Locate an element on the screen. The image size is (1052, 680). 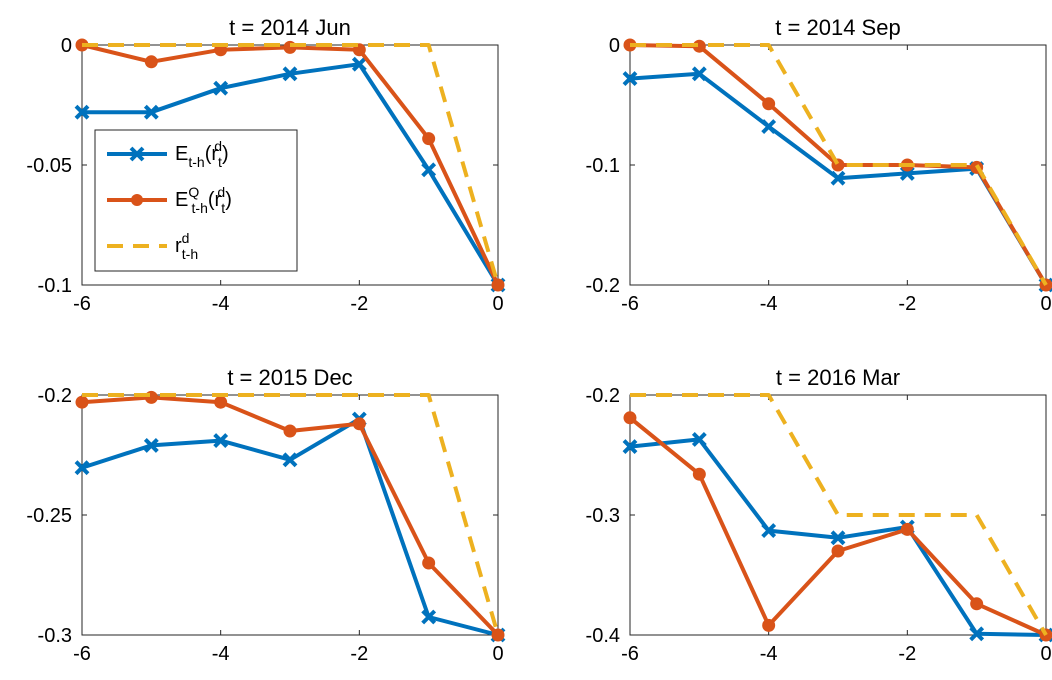
legend: Et-h(rtd) EQ t-h(rtd) rd t-h is located at coordinates (196, 200).